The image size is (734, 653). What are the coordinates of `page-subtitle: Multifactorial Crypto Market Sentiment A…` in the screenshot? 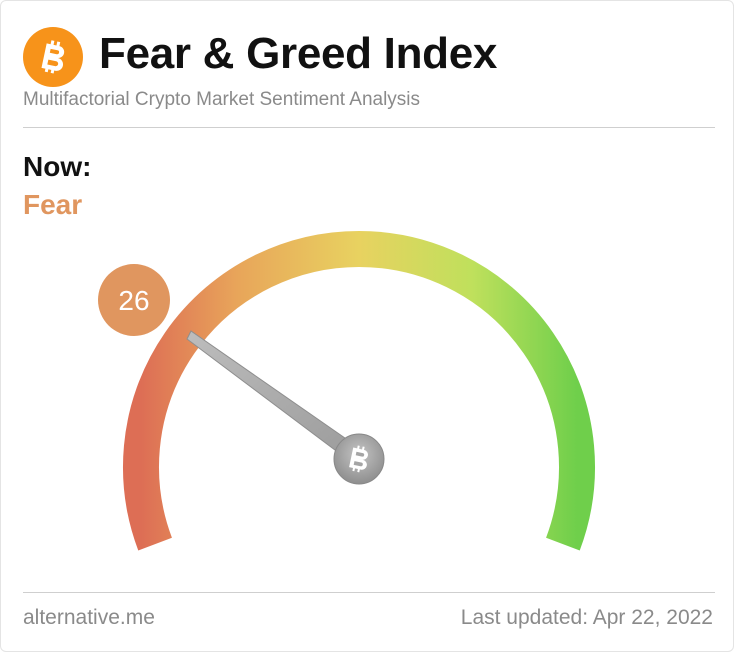 It's located at (222, 99).